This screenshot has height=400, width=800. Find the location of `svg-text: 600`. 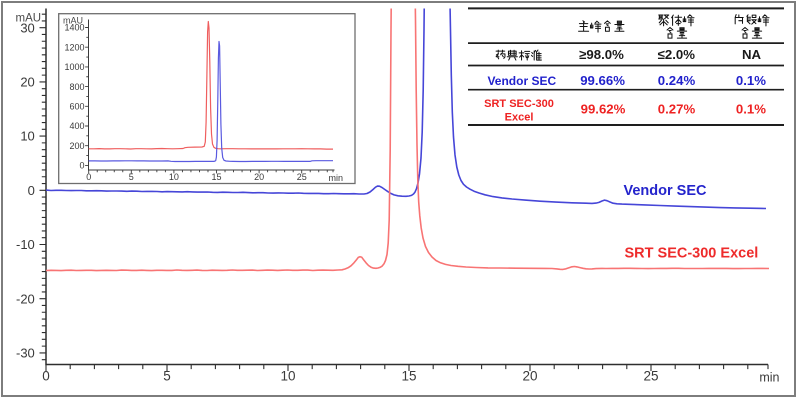

svg-text: 600 is located at coordinates (76, 107).